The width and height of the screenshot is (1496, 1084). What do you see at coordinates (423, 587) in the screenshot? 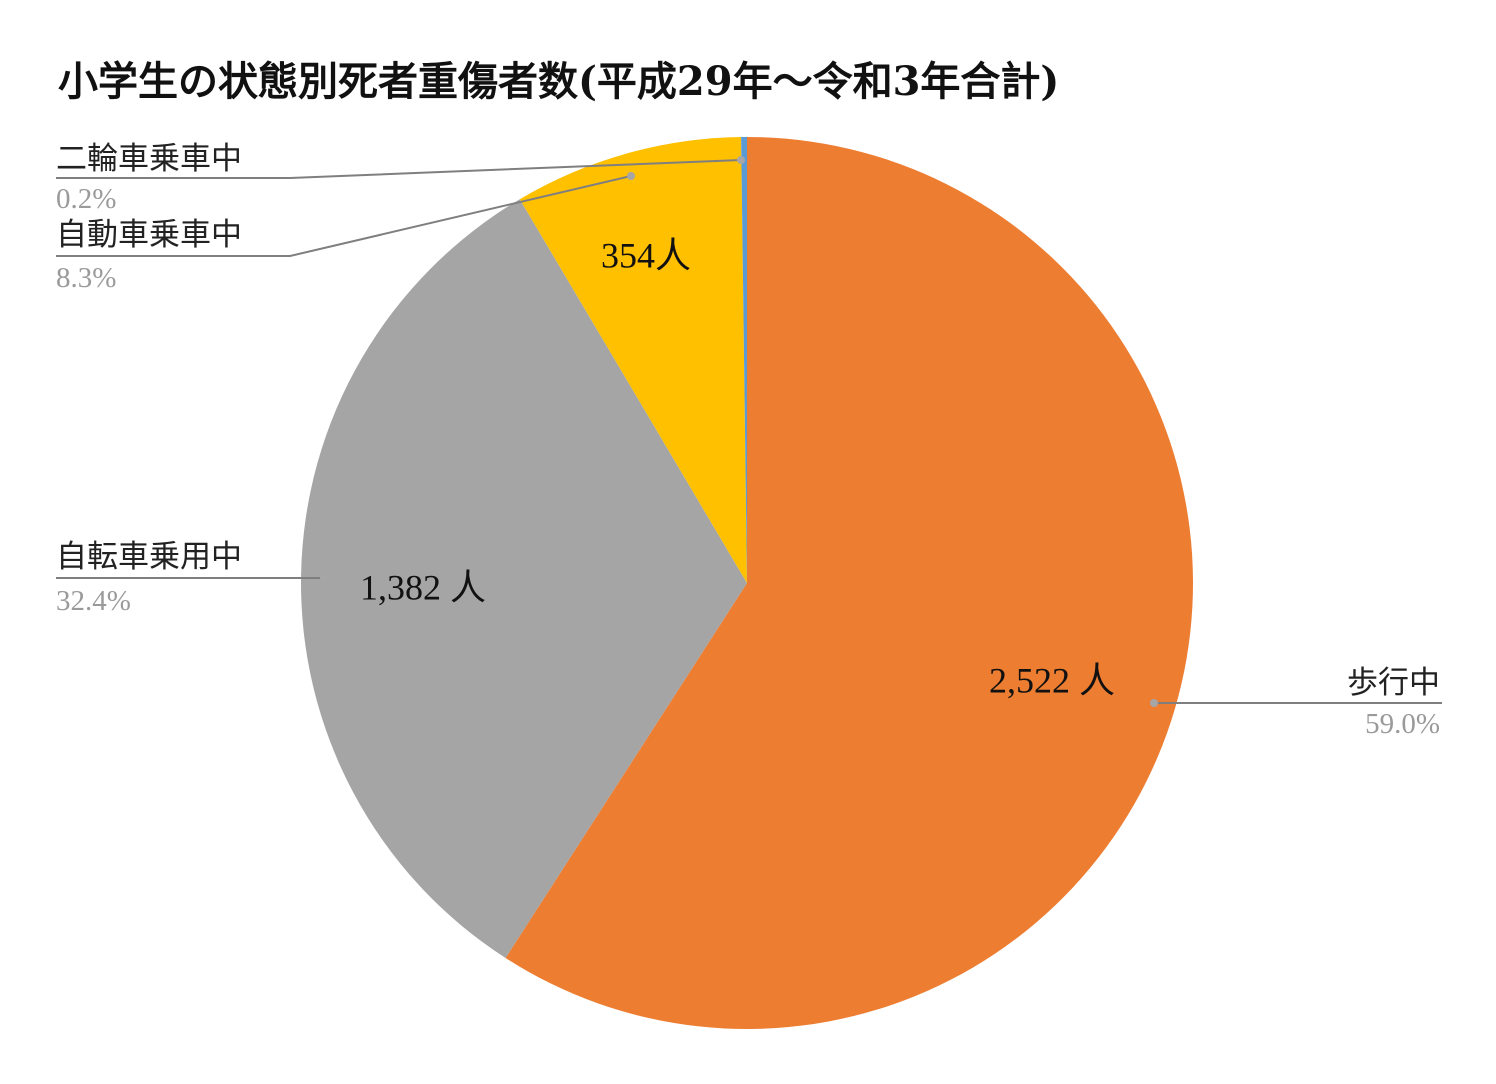
I see `value-label-2: 1,382 人` at bounding box center [423, 587].